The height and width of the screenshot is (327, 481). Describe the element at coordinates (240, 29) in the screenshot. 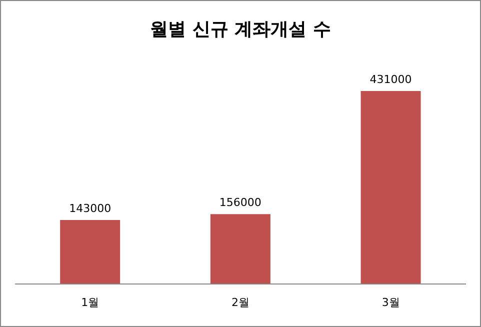

I see `chart-title: 월별 신규 계좌개설 수` at that location.